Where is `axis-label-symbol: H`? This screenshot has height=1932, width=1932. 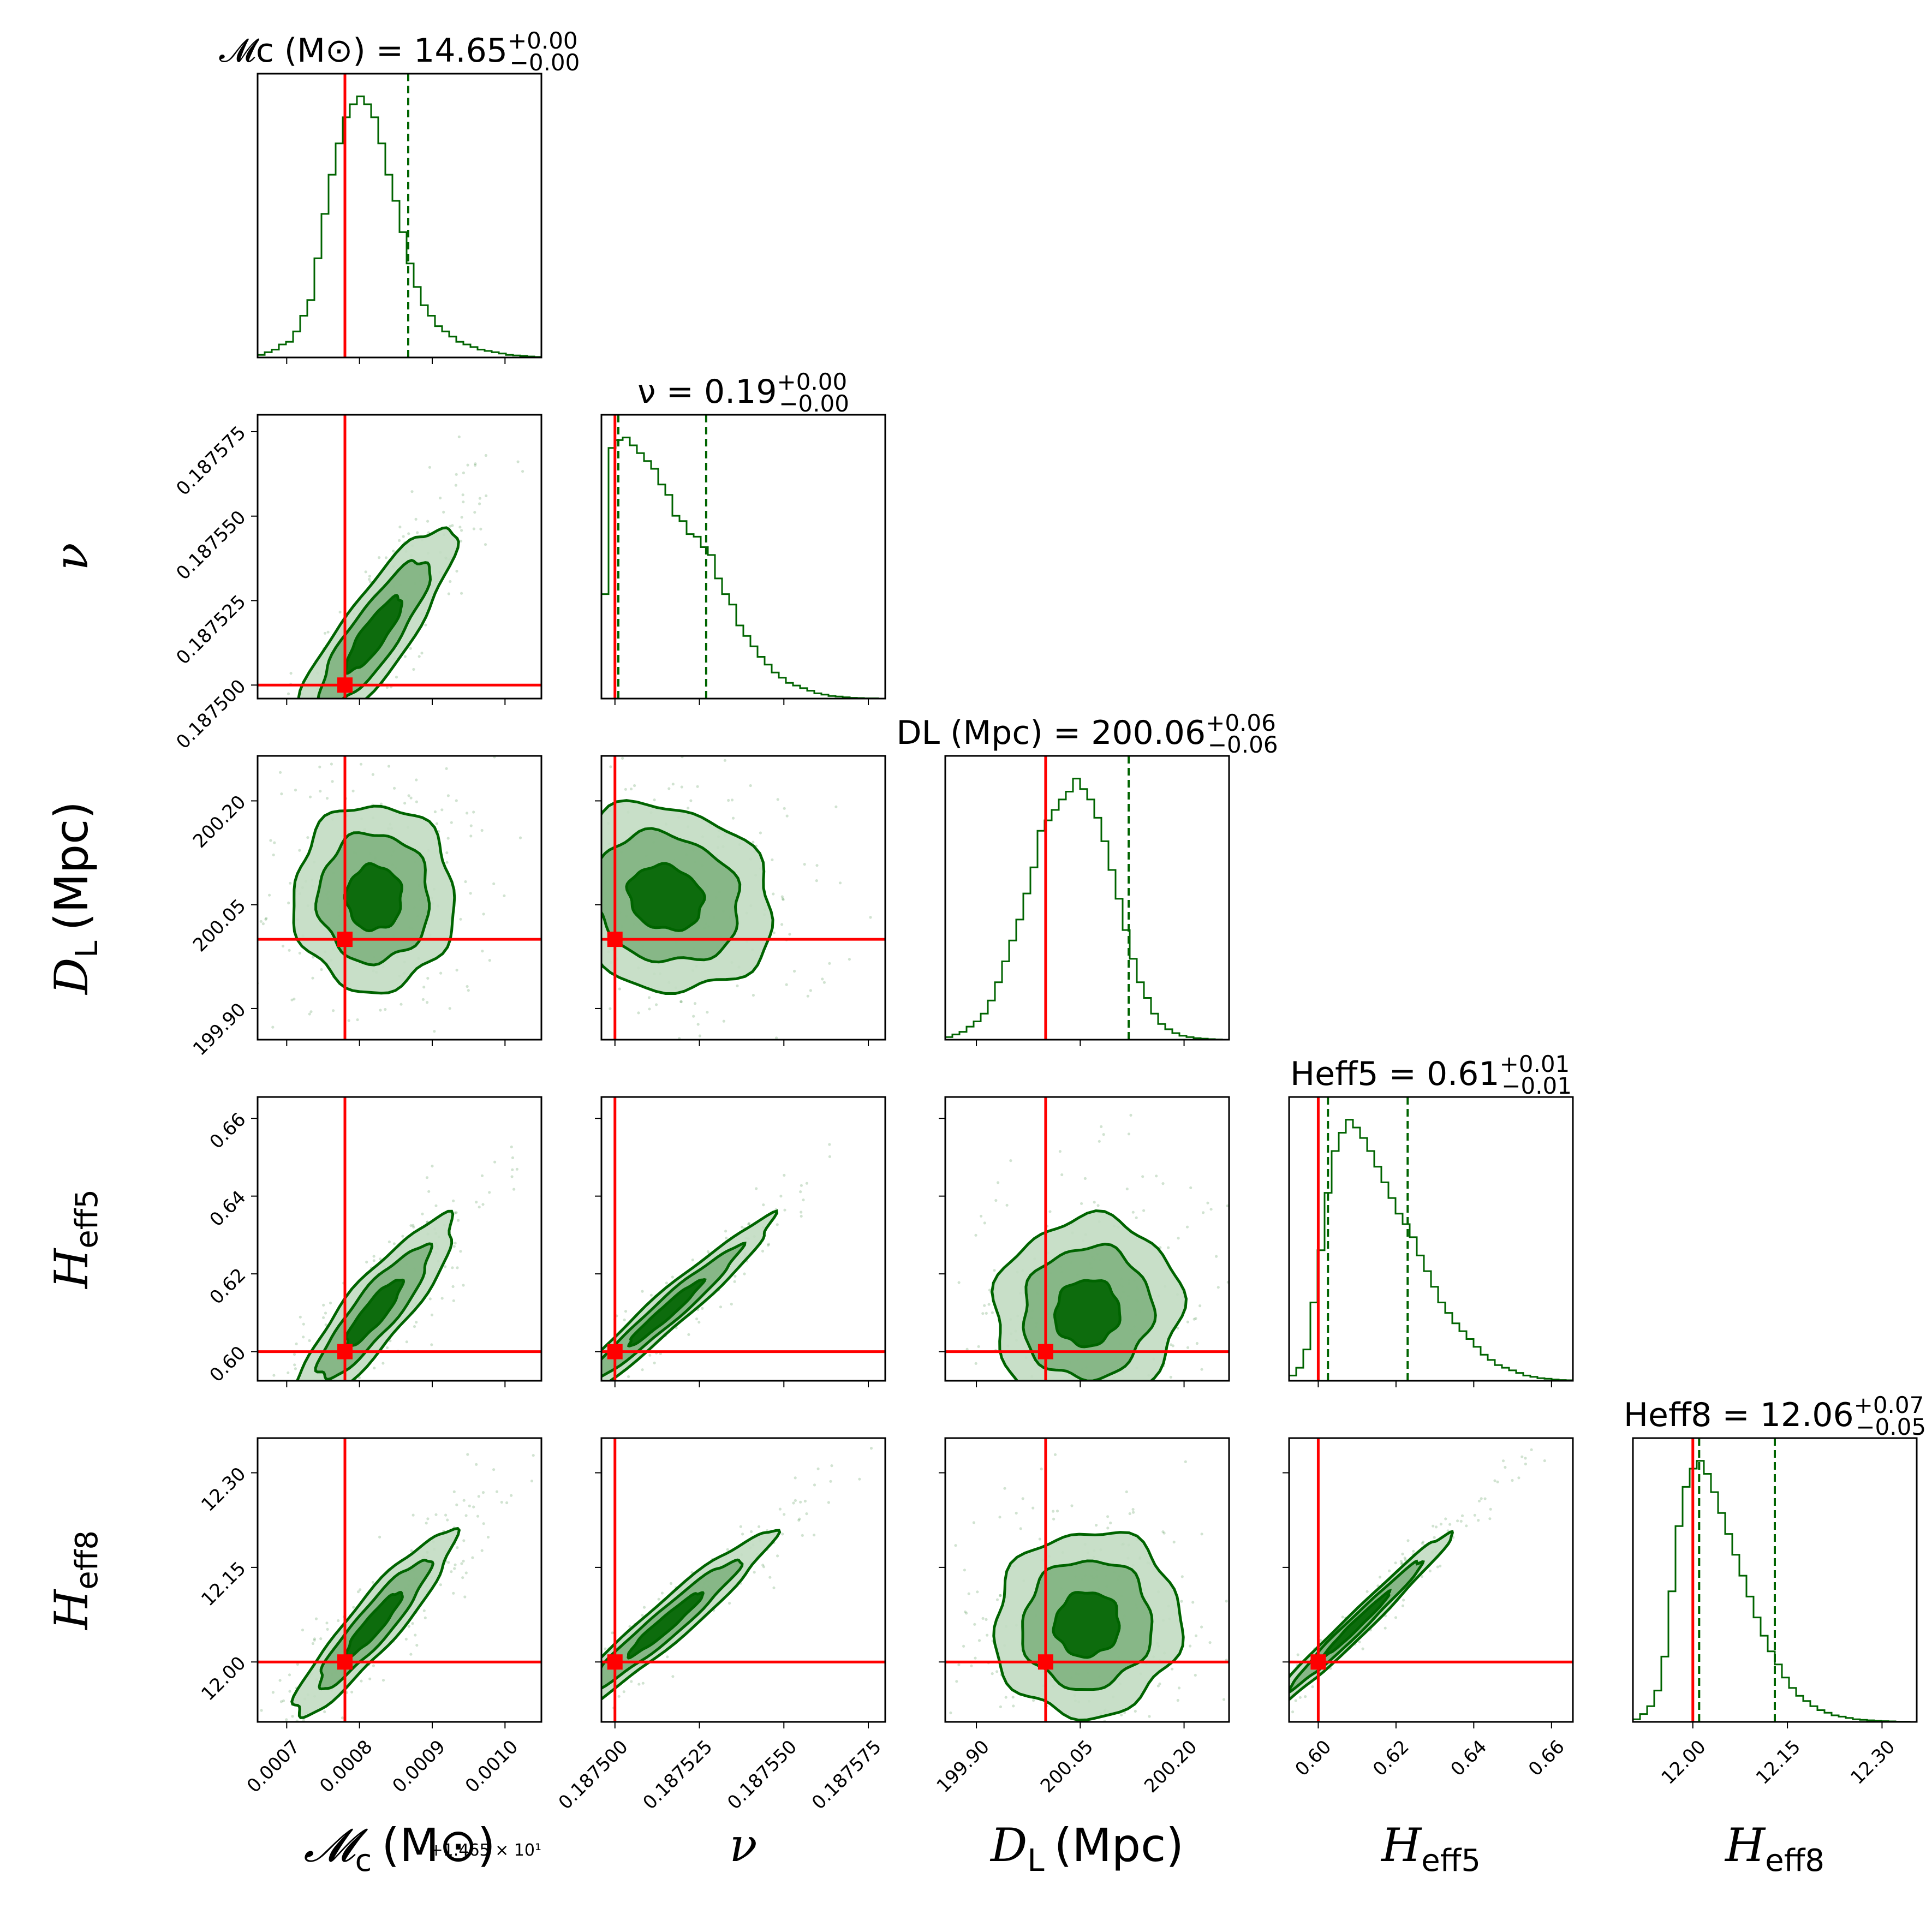 axis-label-symbol: H is located at coordinates (1401, 1845).